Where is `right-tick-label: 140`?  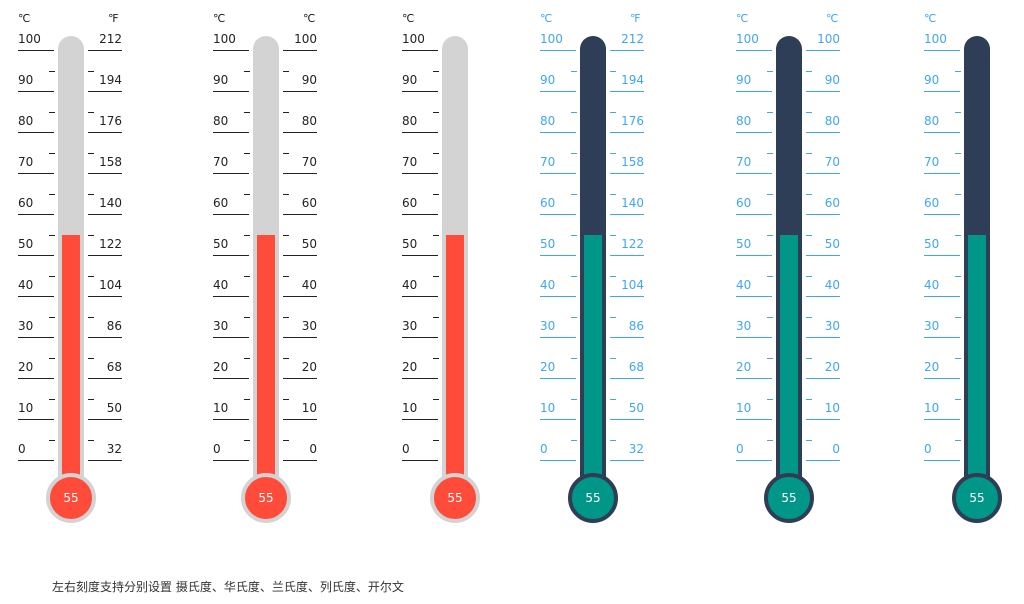
right-tick-label: 140 is located at coordinates (110, 203).